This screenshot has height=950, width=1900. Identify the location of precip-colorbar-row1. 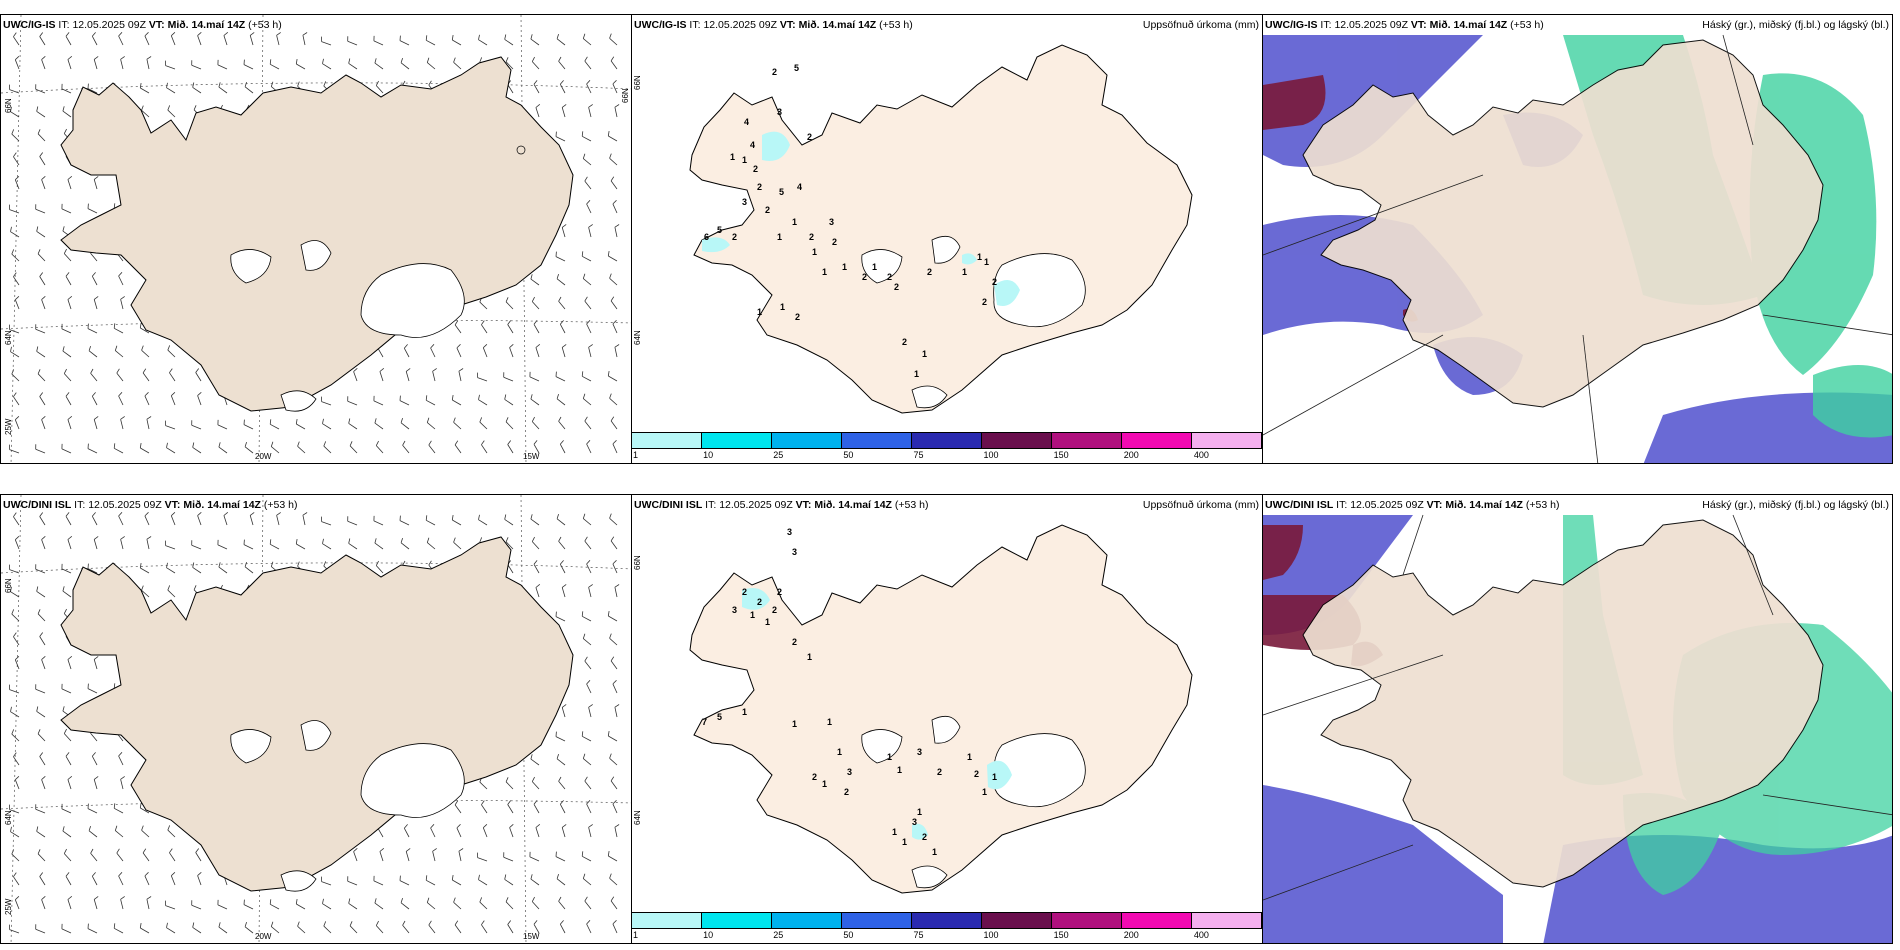
(946, 440).